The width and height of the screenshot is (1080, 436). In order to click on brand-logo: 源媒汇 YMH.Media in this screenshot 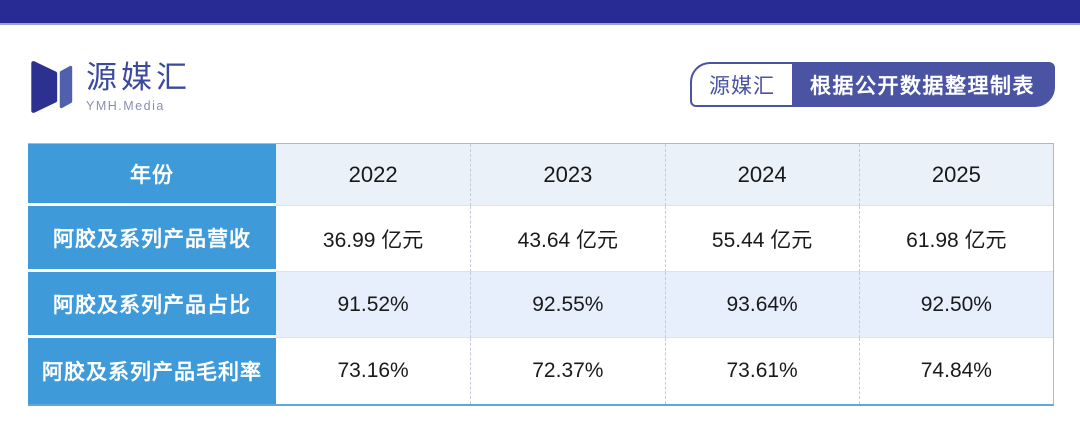, I will do `click(110, 87)`.